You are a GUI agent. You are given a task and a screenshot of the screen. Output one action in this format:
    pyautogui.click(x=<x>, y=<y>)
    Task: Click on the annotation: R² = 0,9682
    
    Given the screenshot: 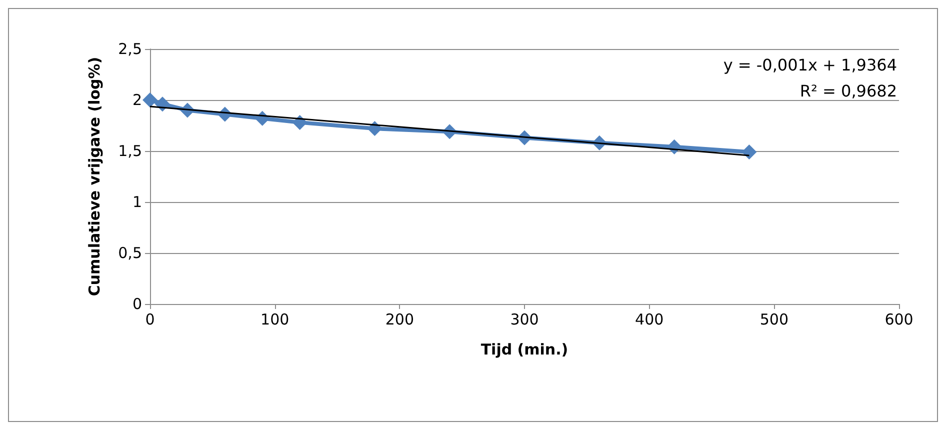 What is the action you would take?
    pyautogui.click(x=848, y=91)
    